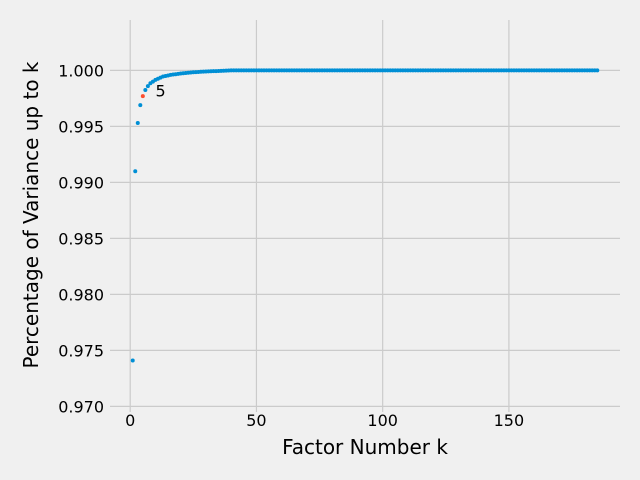  What do you see at coordinates (509, 420) in the screenshot?
I see `x-tick-label: 150` at bounding box center [509, 420].